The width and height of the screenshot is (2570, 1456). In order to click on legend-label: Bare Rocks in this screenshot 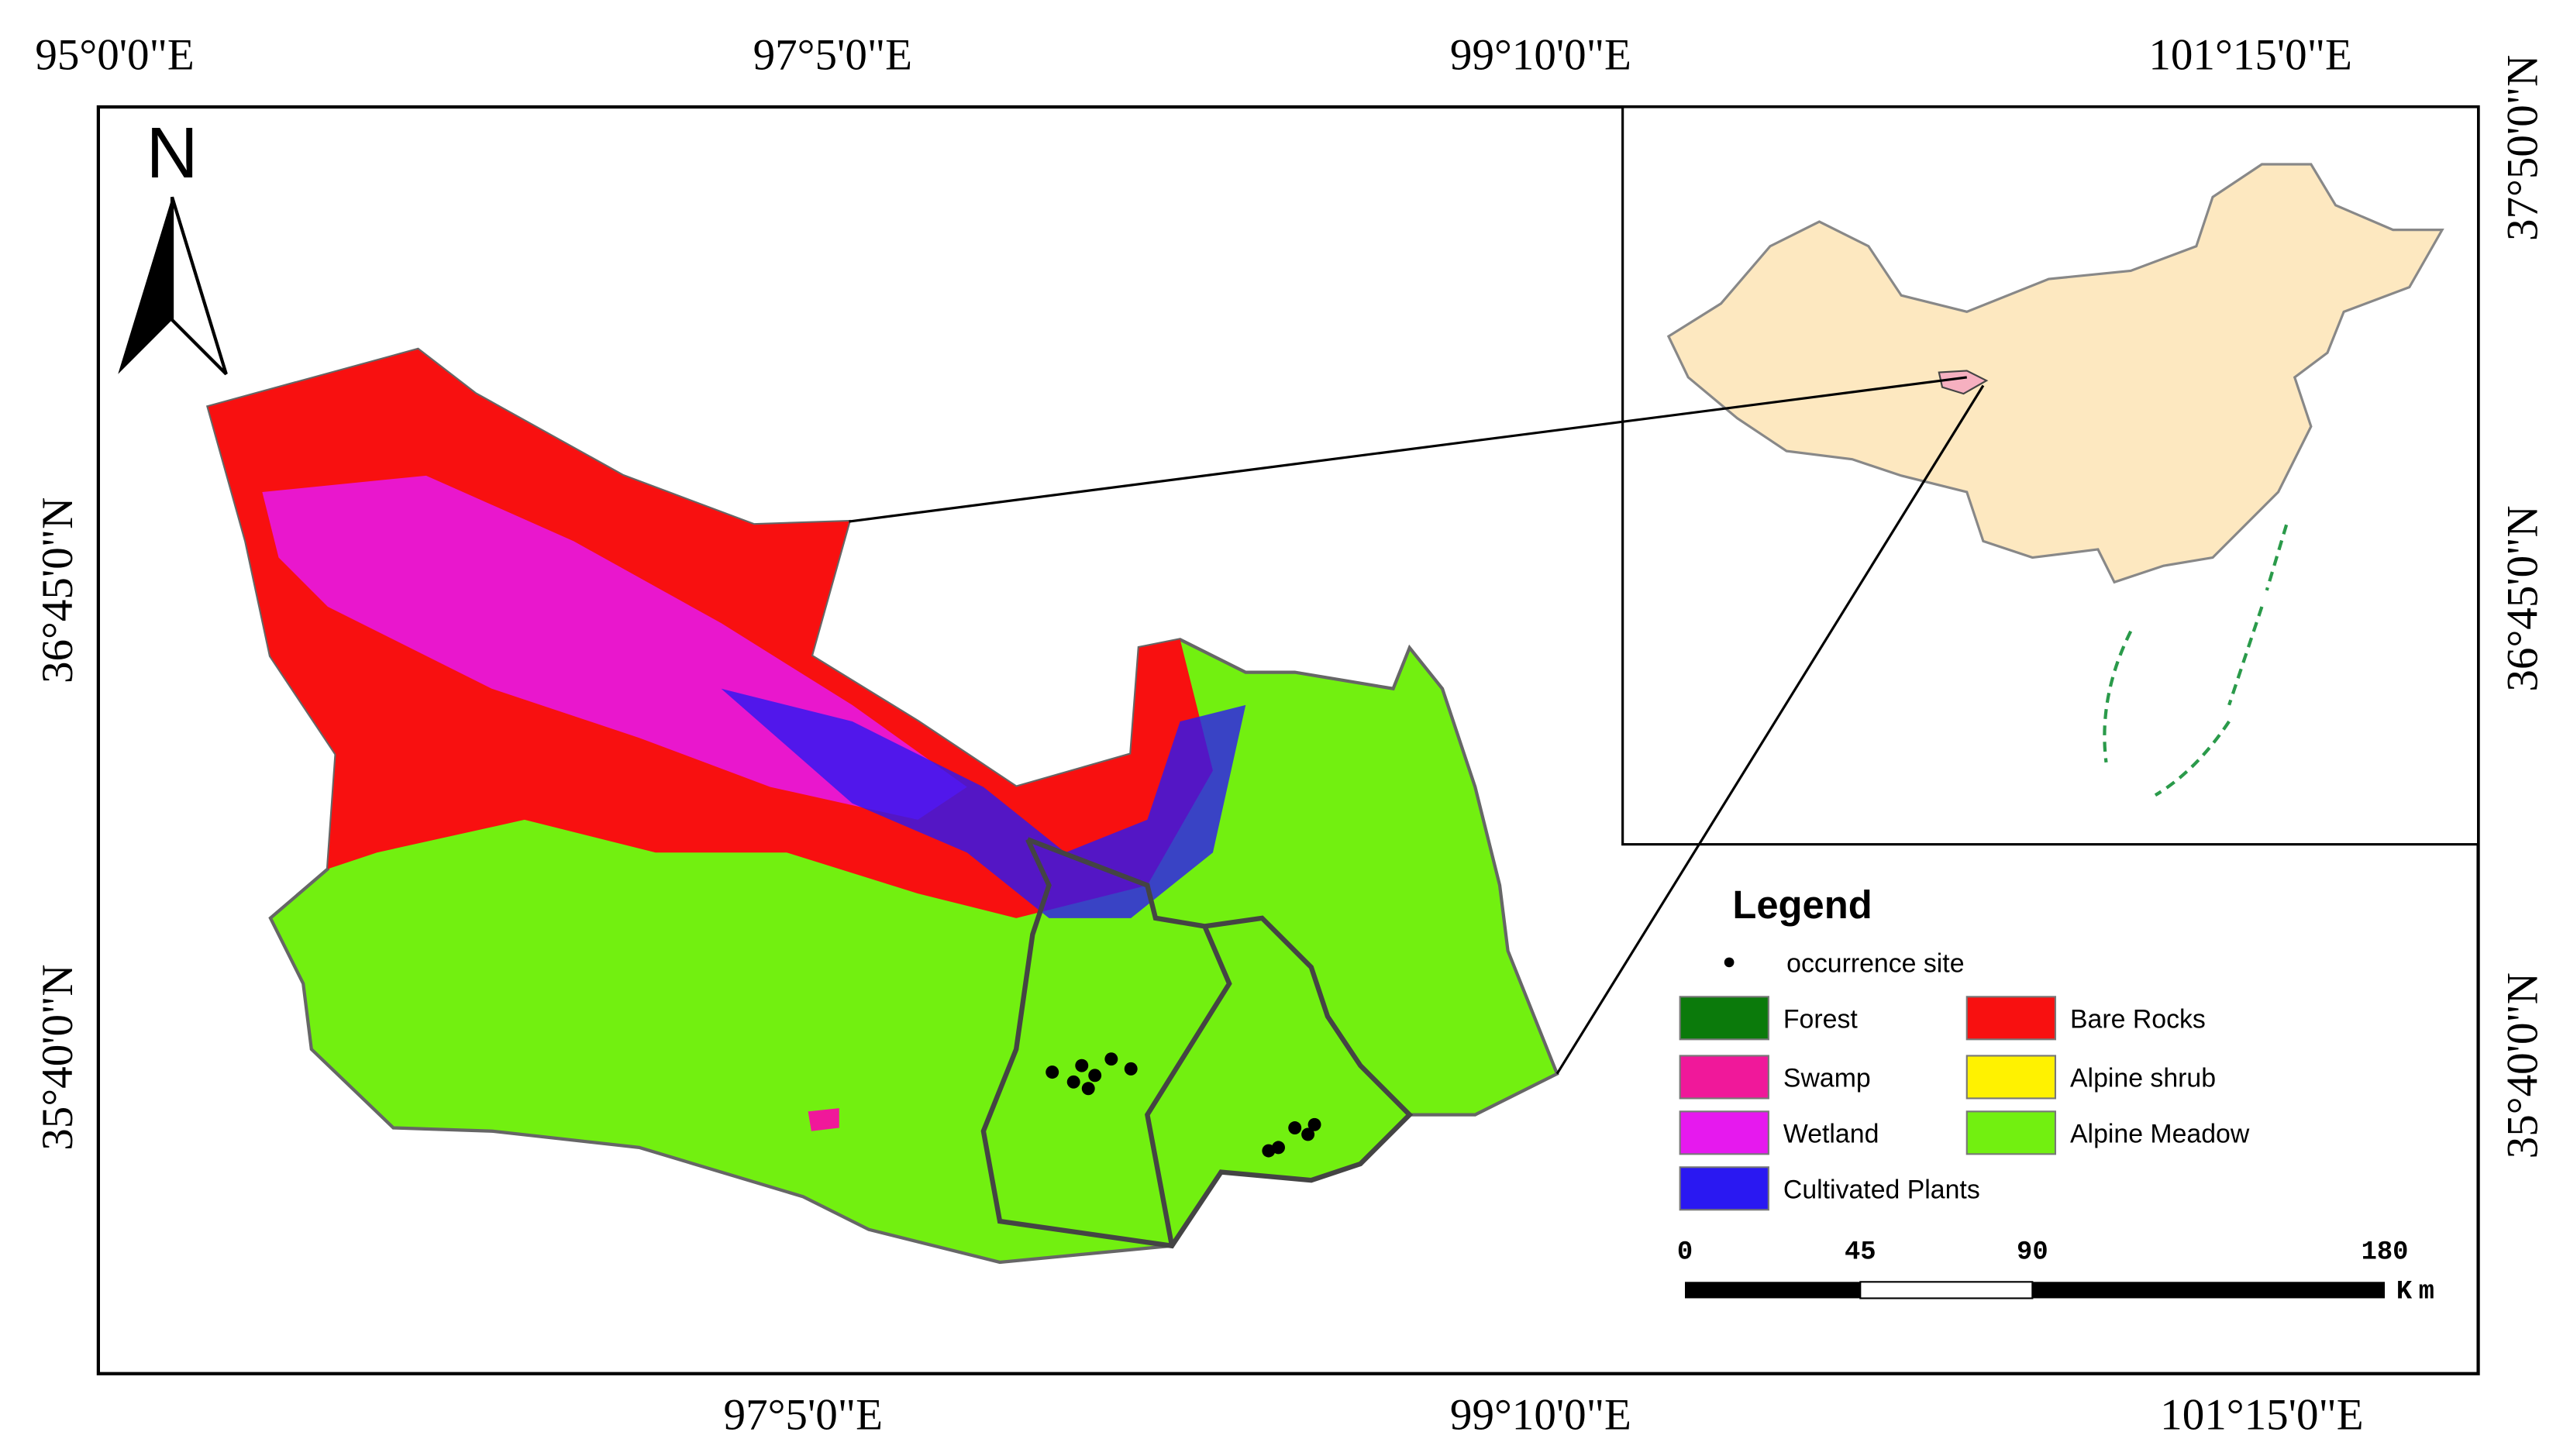, I will do `click(2138, 1019)`.